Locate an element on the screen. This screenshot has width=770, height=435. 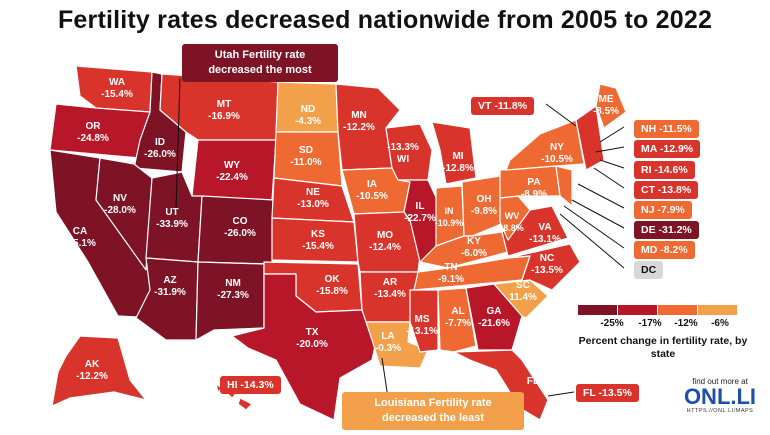
legend-swatch-dark is located at coordinates (637, 310).